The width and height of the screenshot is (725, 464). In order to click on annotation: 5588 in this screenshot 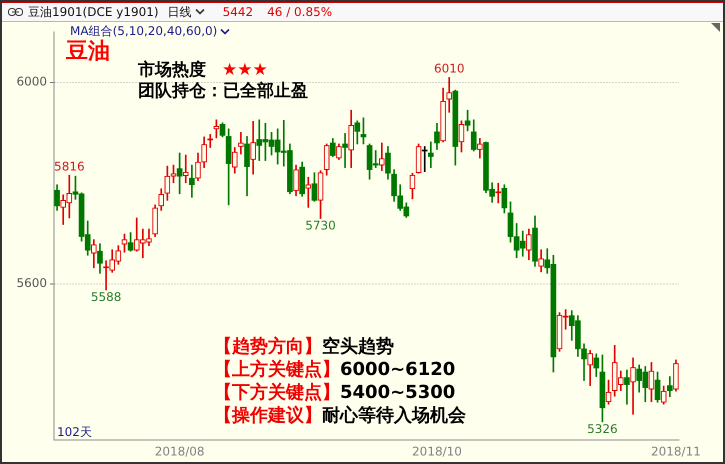, I will do `click(106, 297)`.